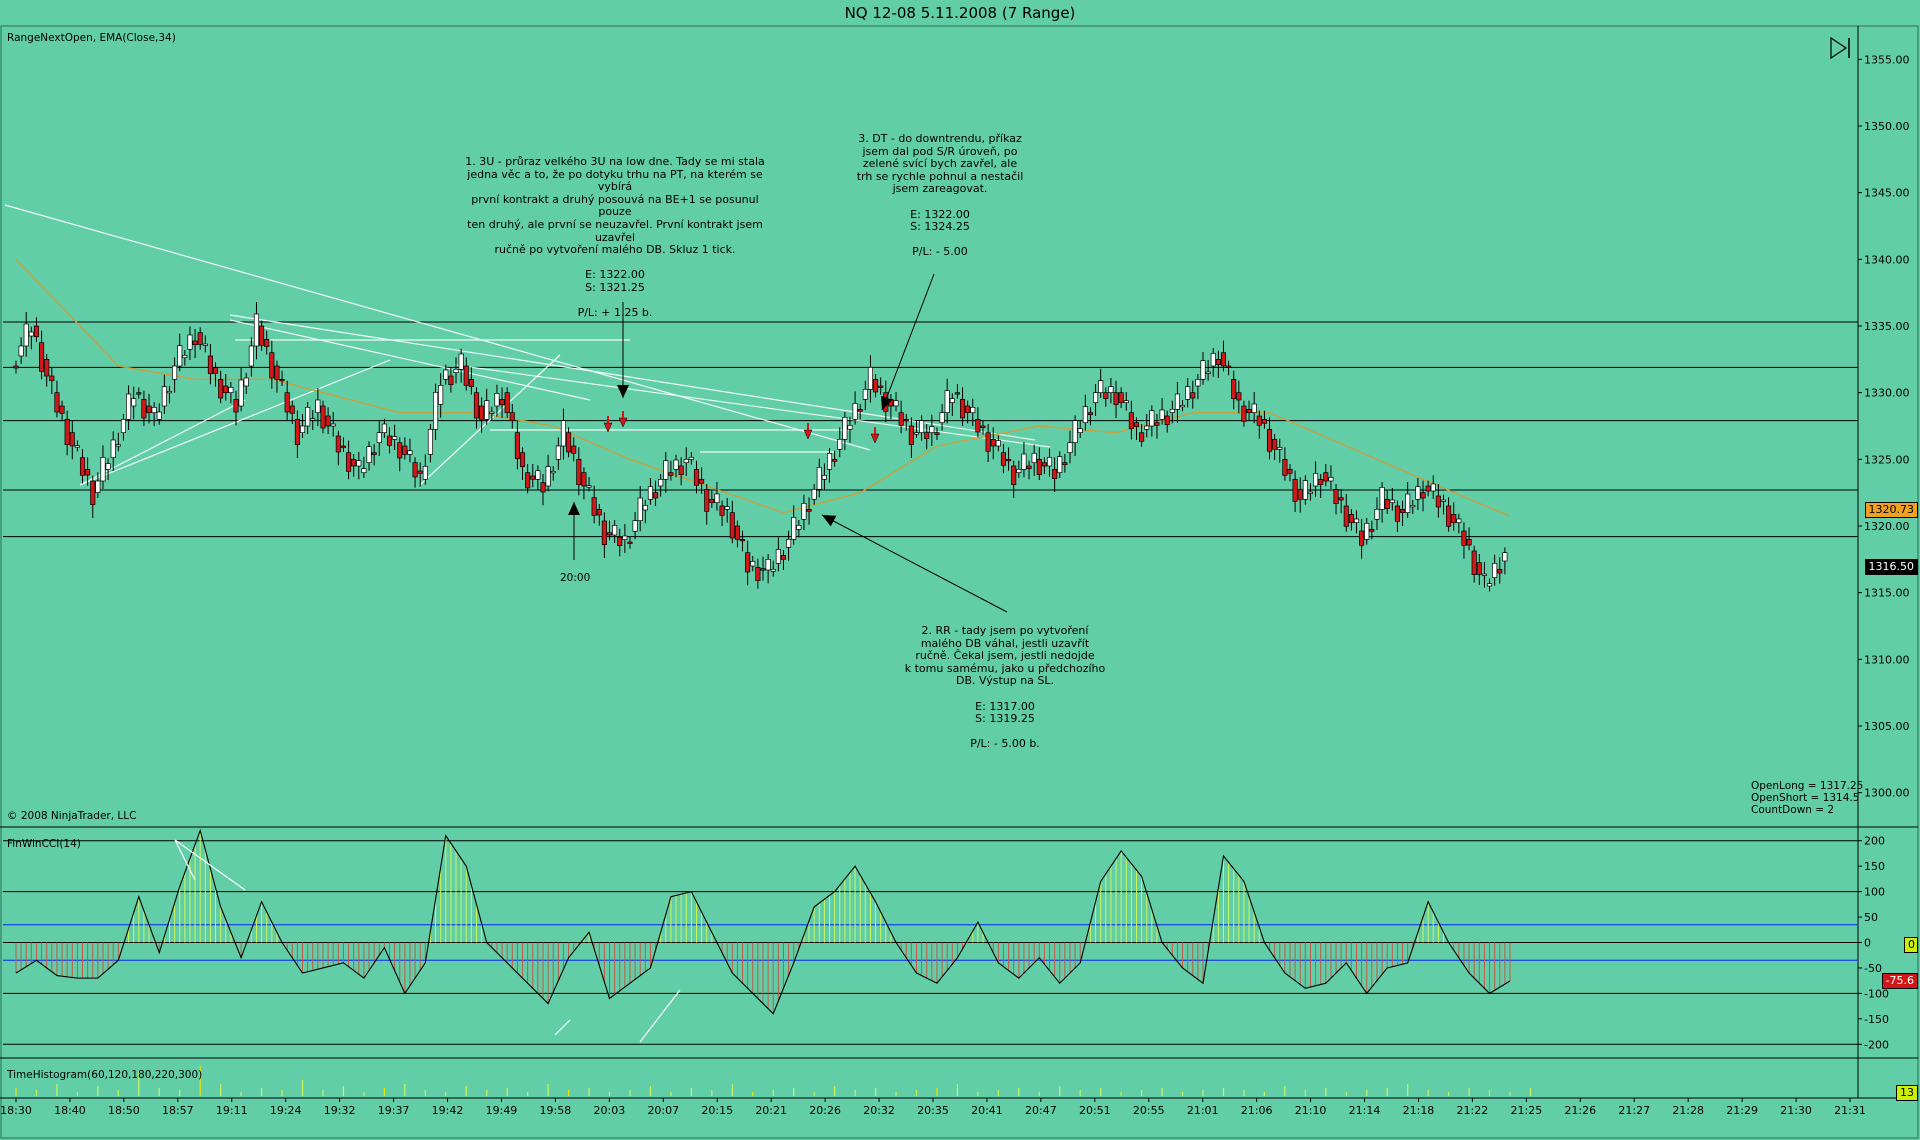 This screenshot has height=1140, width=1920. Describe the element at coordinates (1419, 1110) in the screenshot. I see `time-tick-label: 21:18` at that location.